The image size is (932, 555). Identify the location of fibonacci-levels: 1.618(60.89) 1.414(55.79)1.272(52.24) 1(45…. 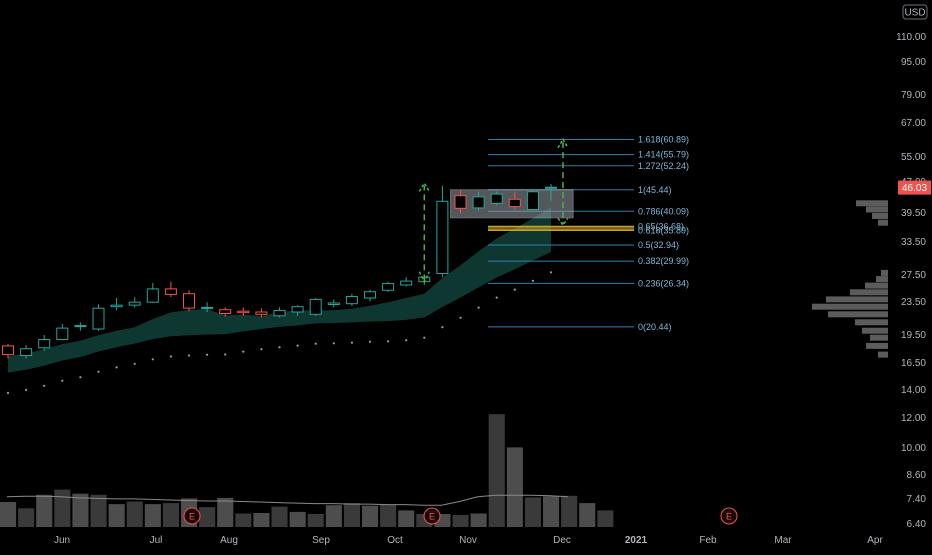
(588, 233).